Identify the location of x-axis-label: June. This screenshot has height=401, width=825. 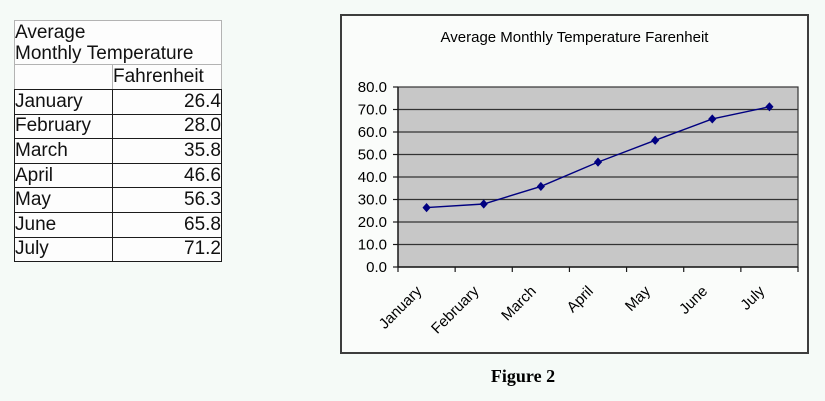
(693, 300).